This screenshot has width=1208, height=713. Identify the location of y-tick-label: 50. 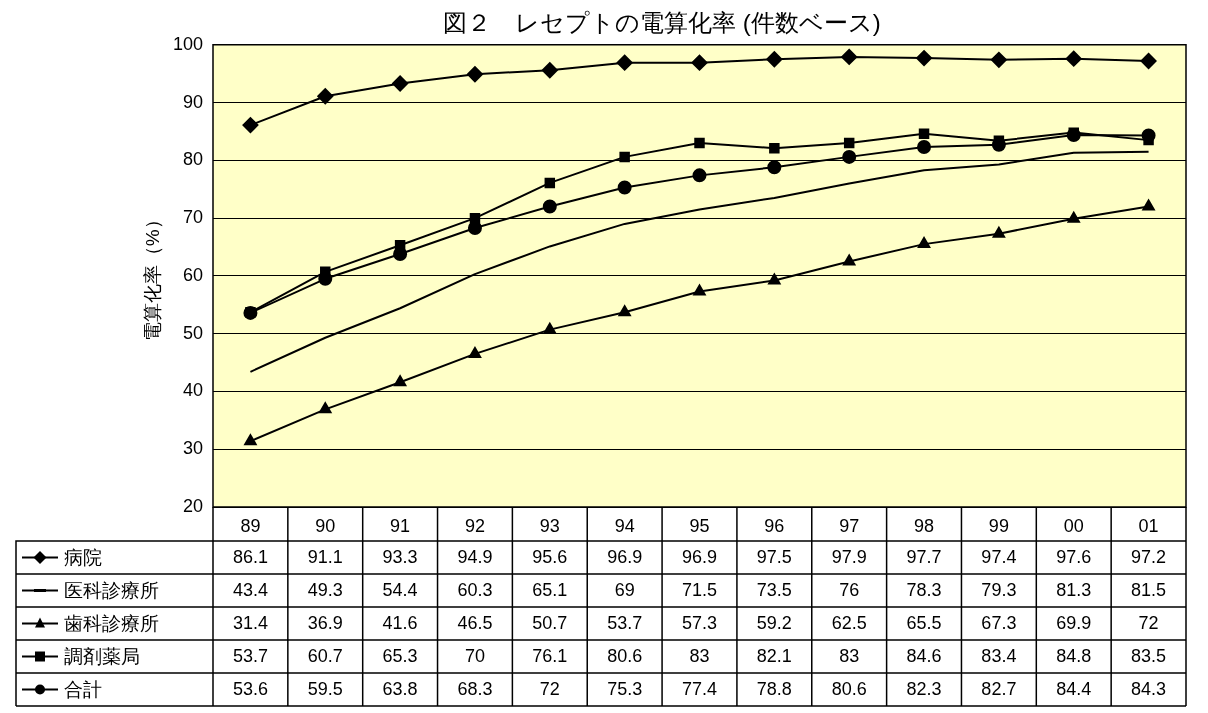
(192, 332).